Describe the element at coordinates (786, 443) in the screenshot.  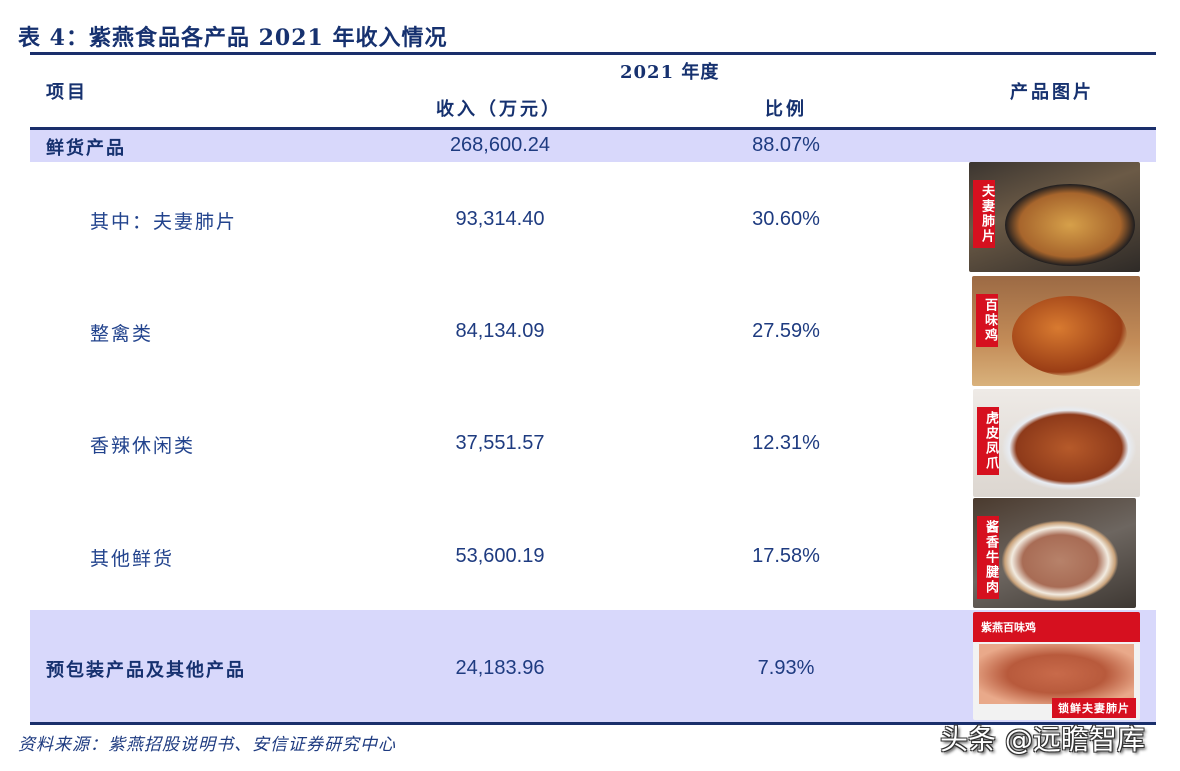
I see `row-ratio: 12.31%` at that location.